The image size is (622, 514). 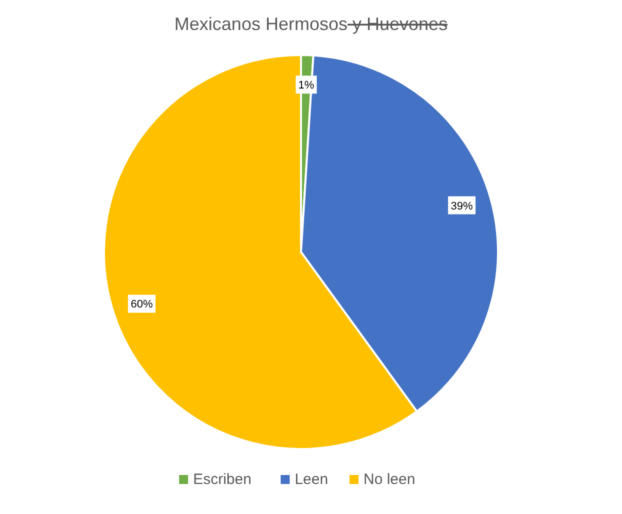 What do you see at coordinates (311, 24) in the screenshot?
I see `chart-title: Mexicanos Hermosos y Huevones` at bounding box center [311, 24].